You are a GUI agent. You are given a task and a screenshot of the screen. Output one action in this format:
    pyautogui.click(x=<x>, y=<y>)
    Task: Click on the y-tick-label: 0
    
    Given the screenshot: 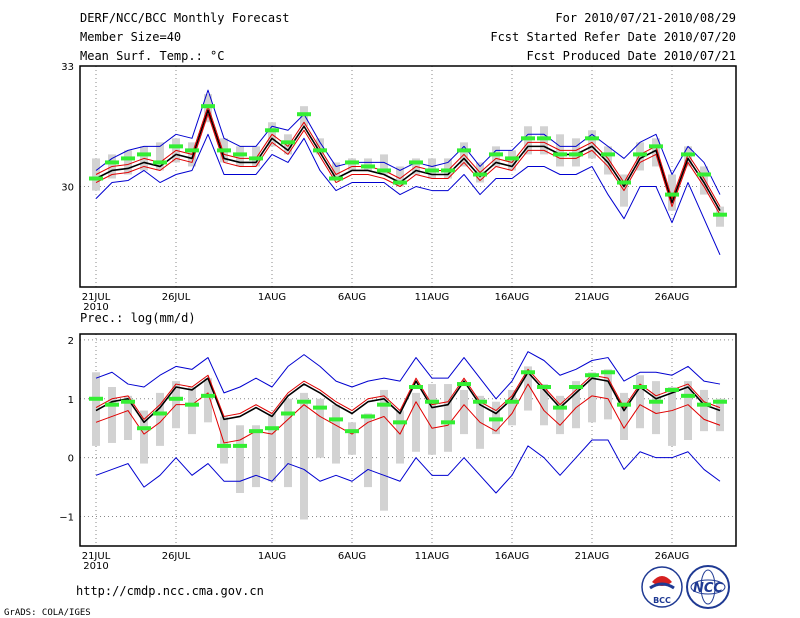 What is the action you would take?
    pyautogui.click(x=71, y=459)
    